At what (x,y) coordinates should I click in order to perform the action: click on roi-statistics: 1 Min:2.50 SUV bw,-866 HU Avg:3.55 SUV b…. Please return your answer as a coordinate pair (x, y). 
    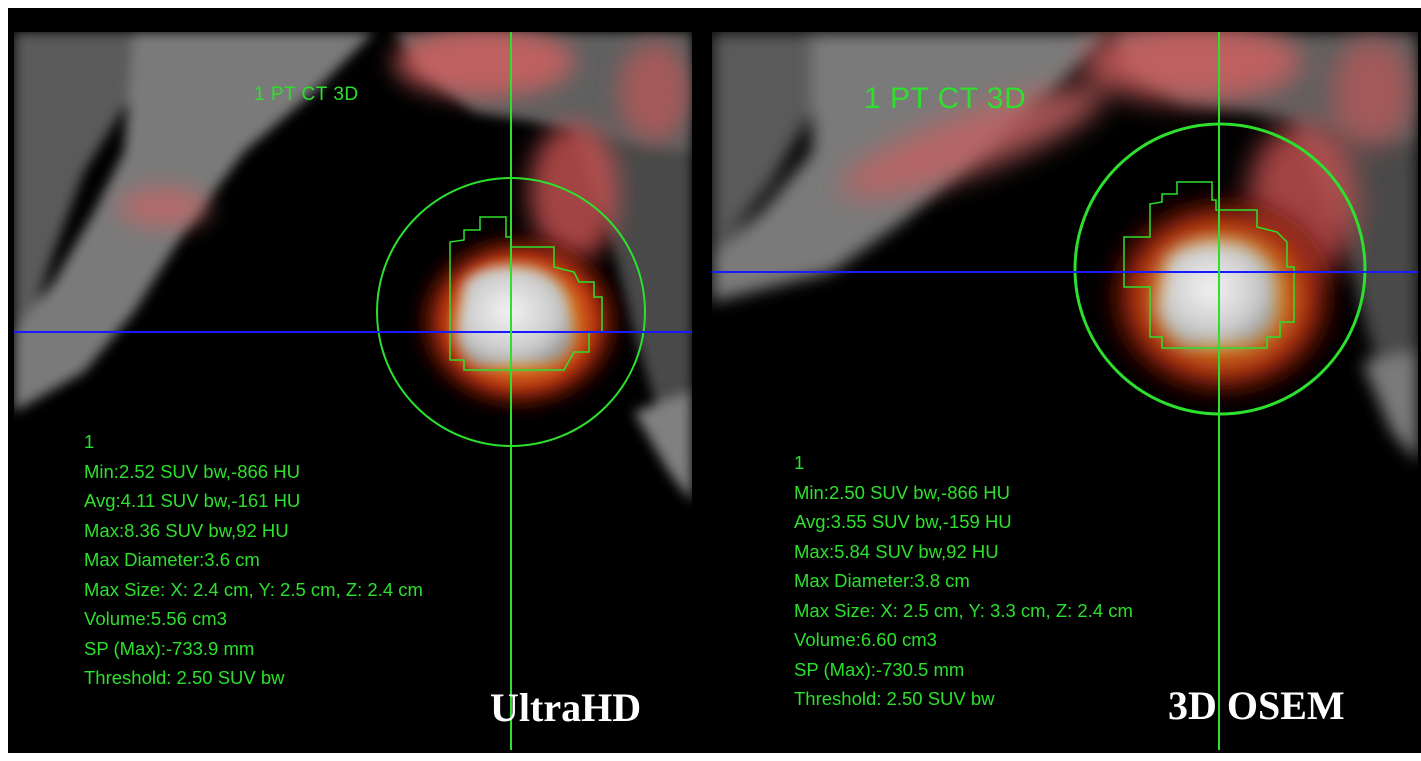
    Looking at the image, I should click on (963, 581).